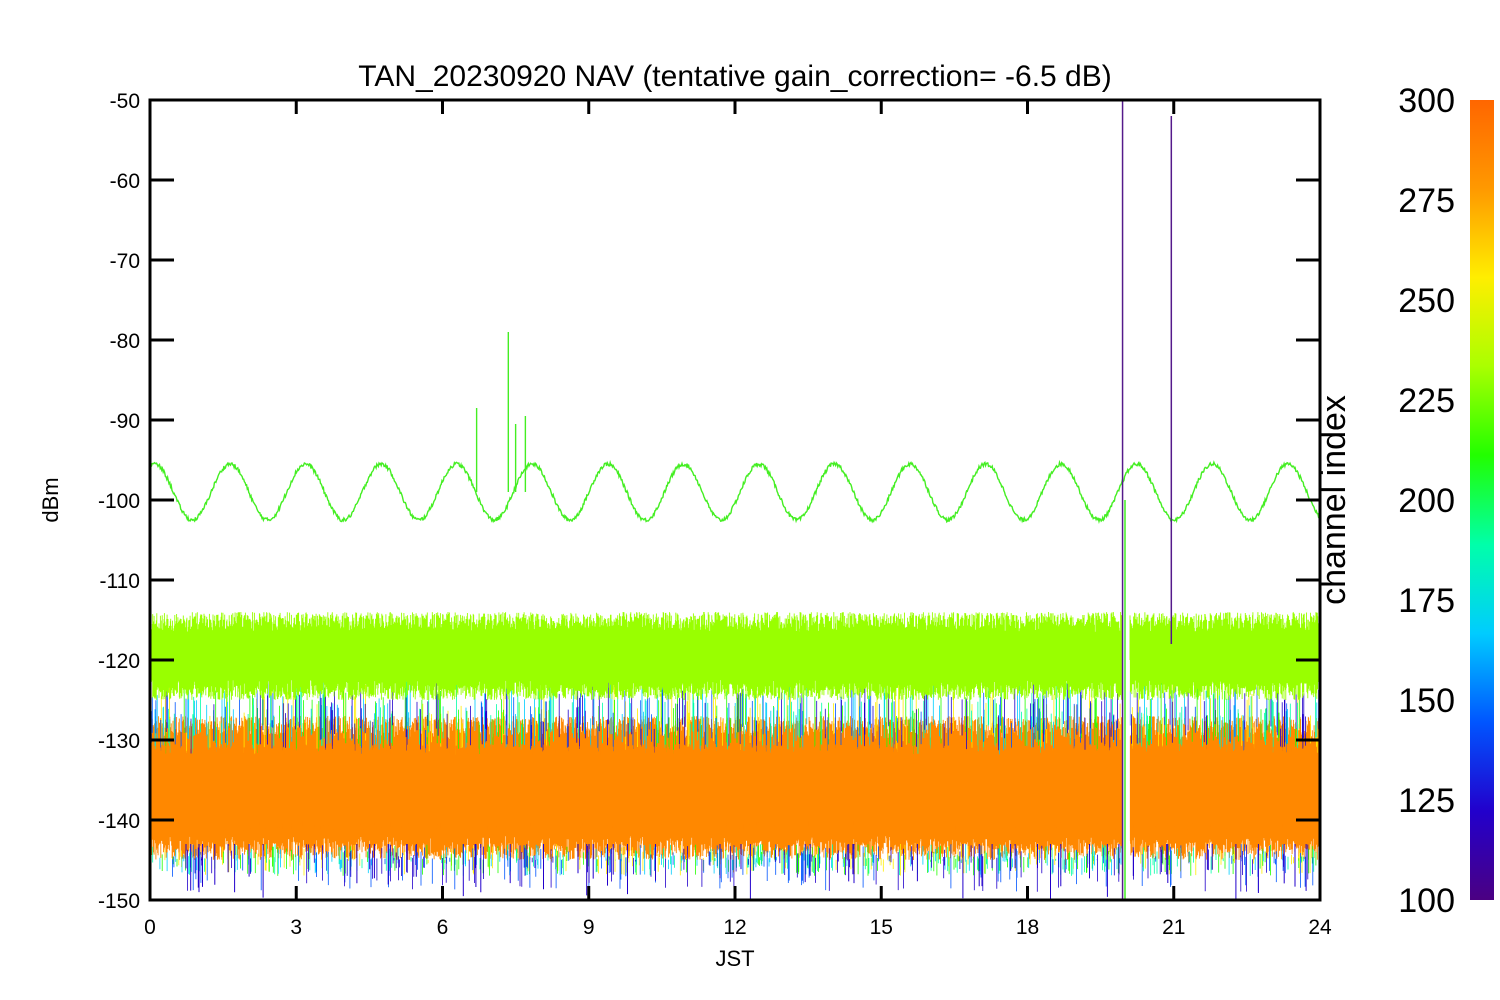 The image size is (1500, 1000). I want to click on y-axis-label: dBm, so click(50, 499).